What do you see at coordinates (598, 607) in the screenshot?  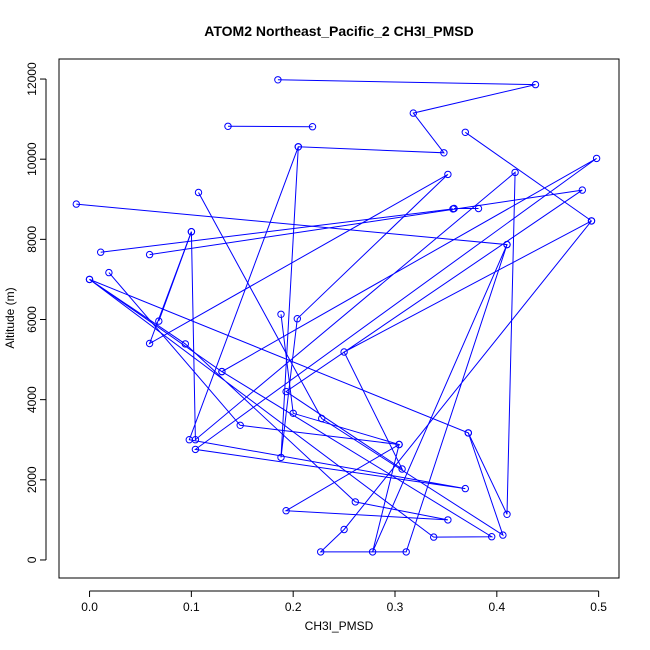 I see `x-tick-label: 0.5` at bounding box center [598, 607].